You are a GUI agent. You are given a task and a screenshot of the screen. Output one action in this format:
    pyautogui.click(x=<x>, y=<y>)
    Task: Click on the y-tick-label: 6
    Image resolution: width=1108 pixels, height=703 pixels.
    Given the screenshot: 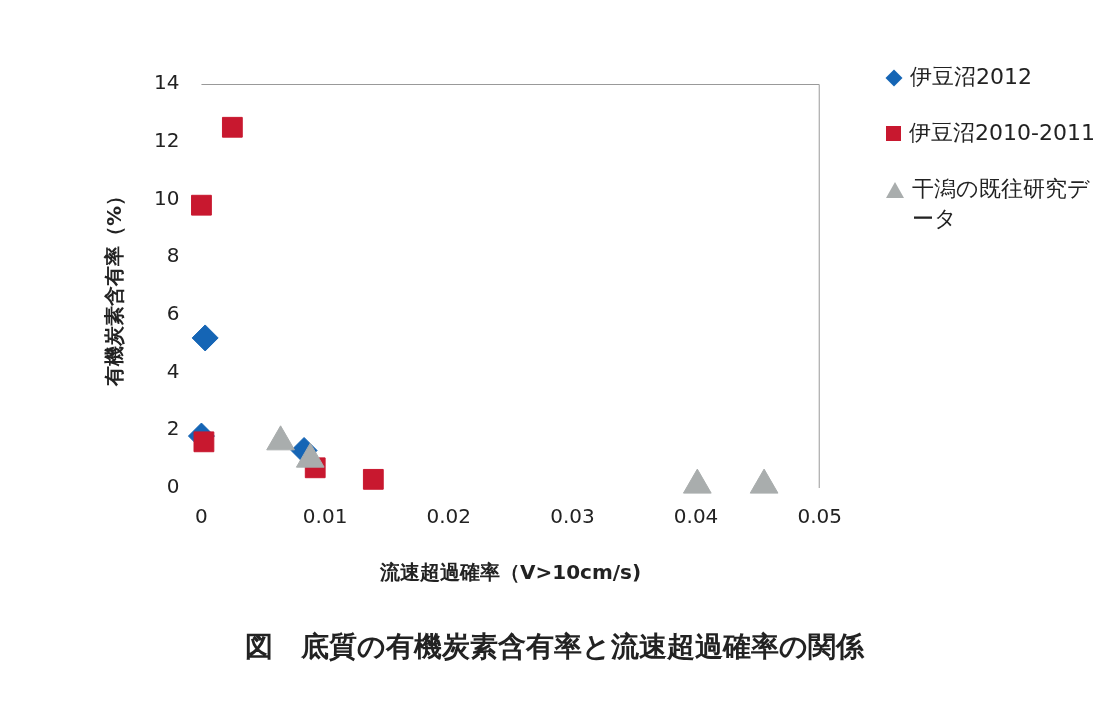 What is the action you would take?
    pyautogui.click(x=173, y=313)
    